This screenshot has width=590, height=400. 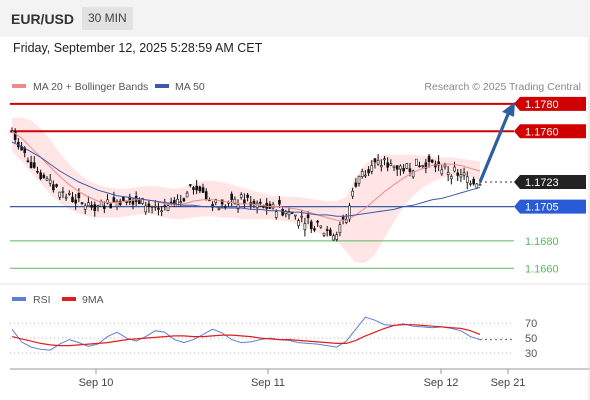 What do you see at coordinates (107, 18) in the screenshot?
I see `timeframe-badge: 30 MIN` at bounding box center [107, 18].